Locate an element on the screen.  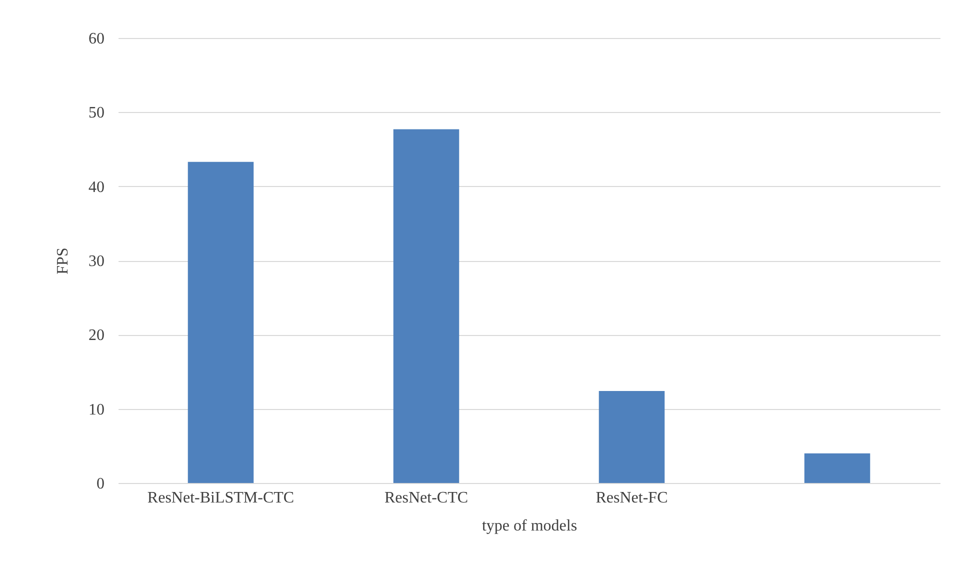
y-tick-label: 50 is located at coordinates (96, 113).